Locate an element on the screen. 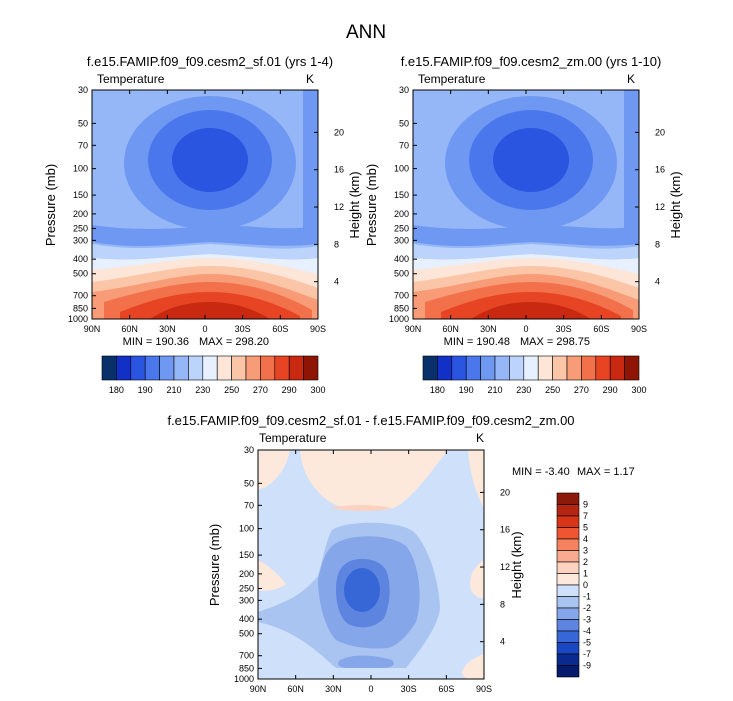 The image size is (733, 701). fill-tropopause-core is located at coordinates (531, 160).